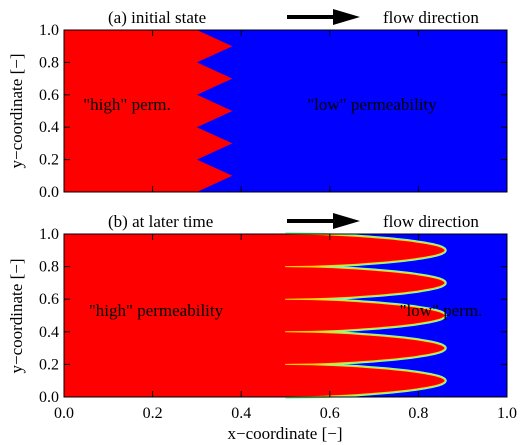 This screenshot has height=445, width=530. I want to click on x-tick-label: 1.0, so click(507, 413).